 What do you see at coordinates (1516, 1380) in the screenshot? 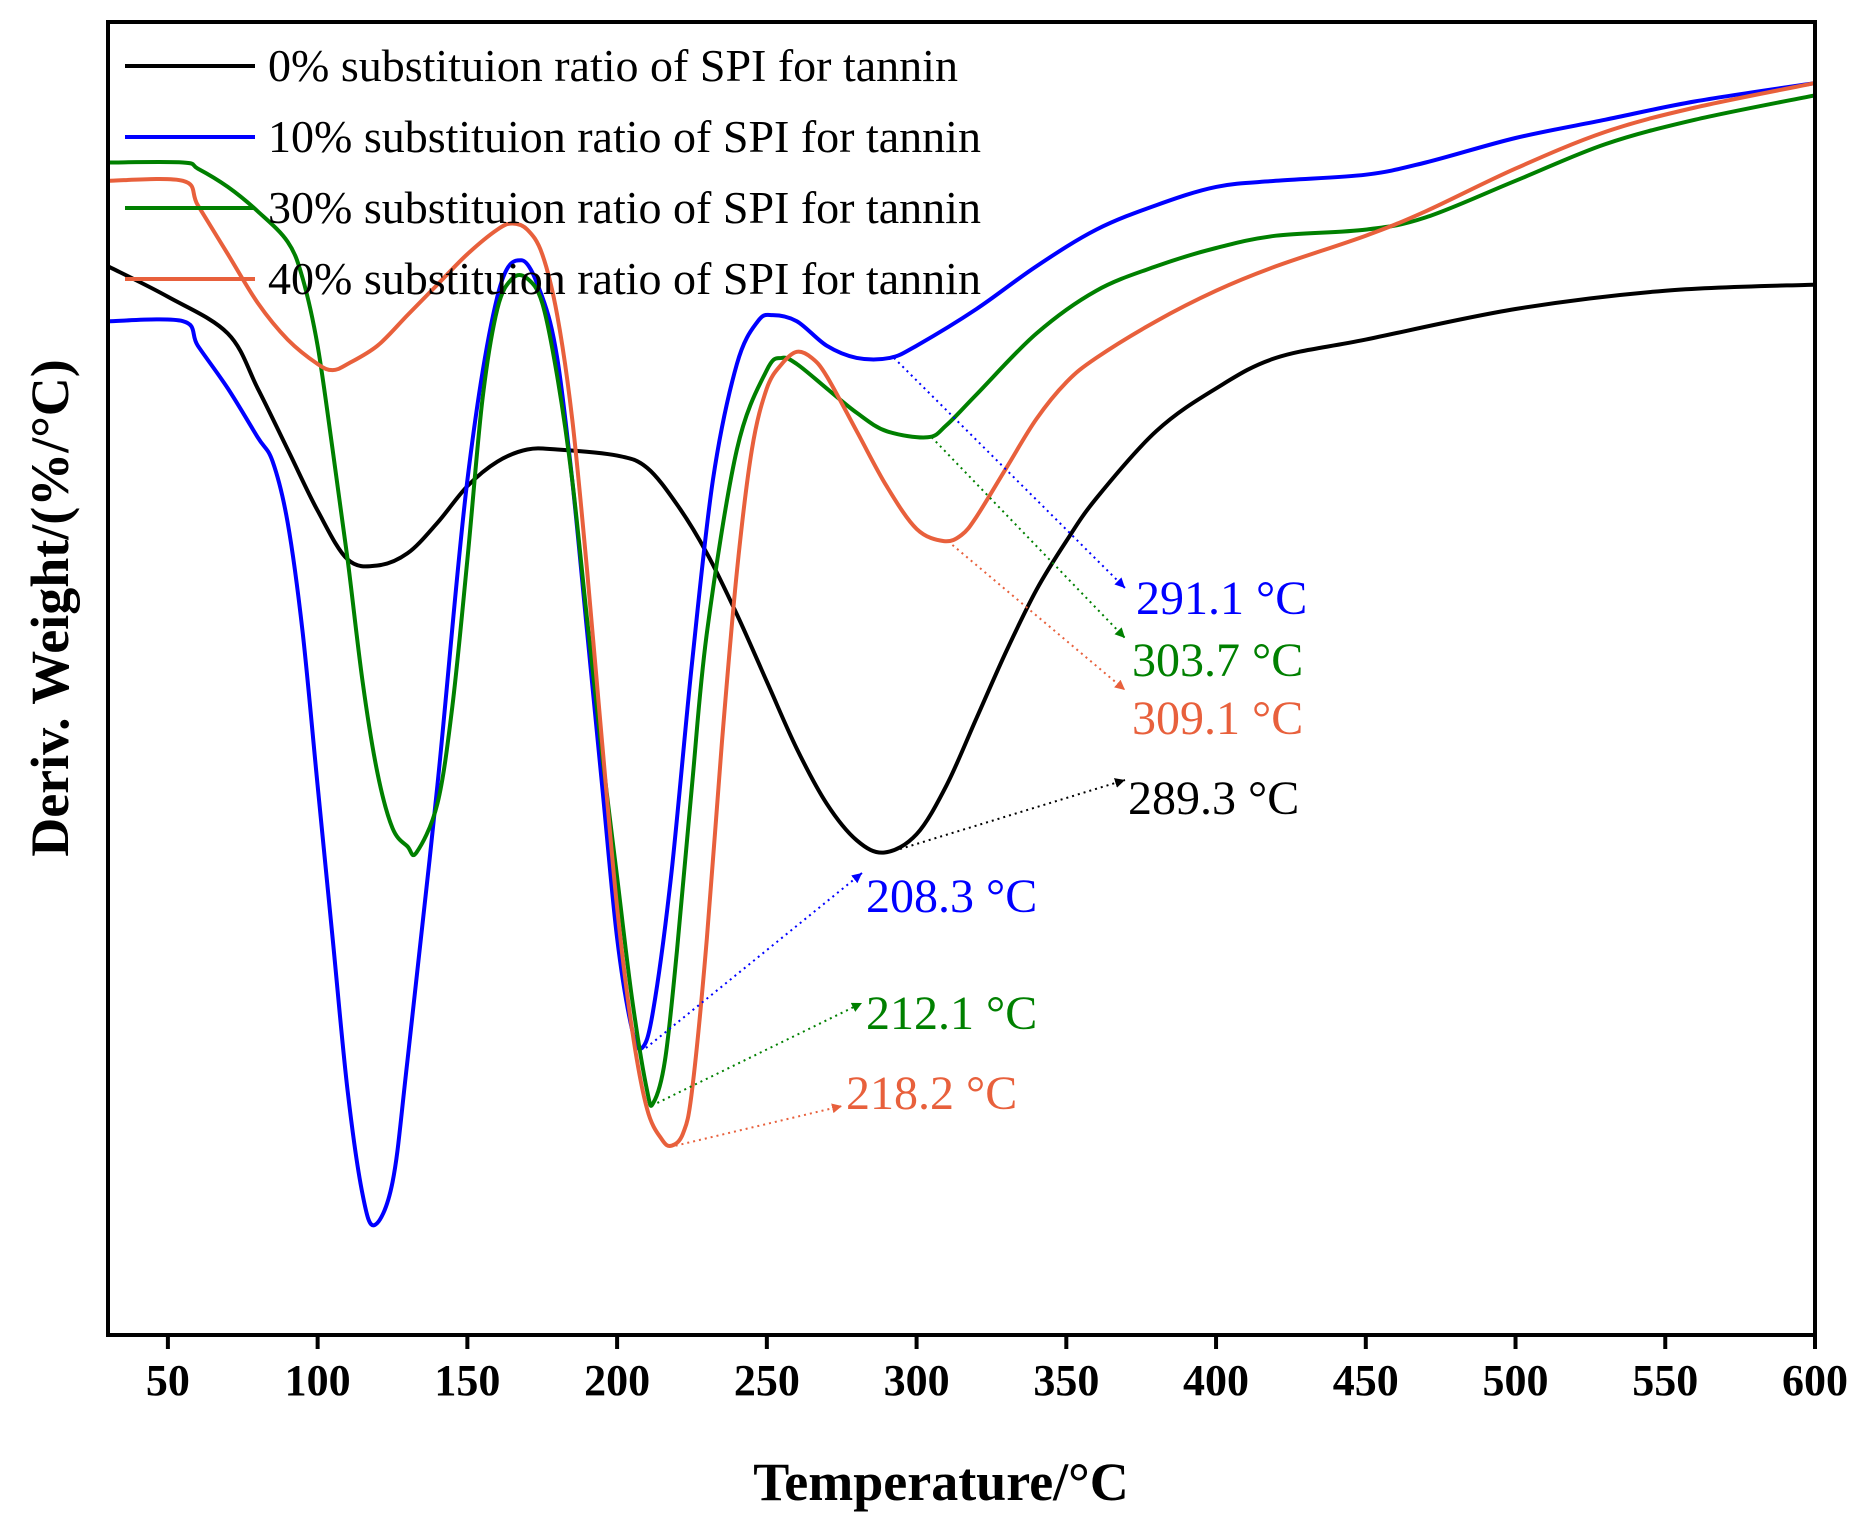
I see `x-tick-label-500: 500` at bounding box center [1516, 1380].